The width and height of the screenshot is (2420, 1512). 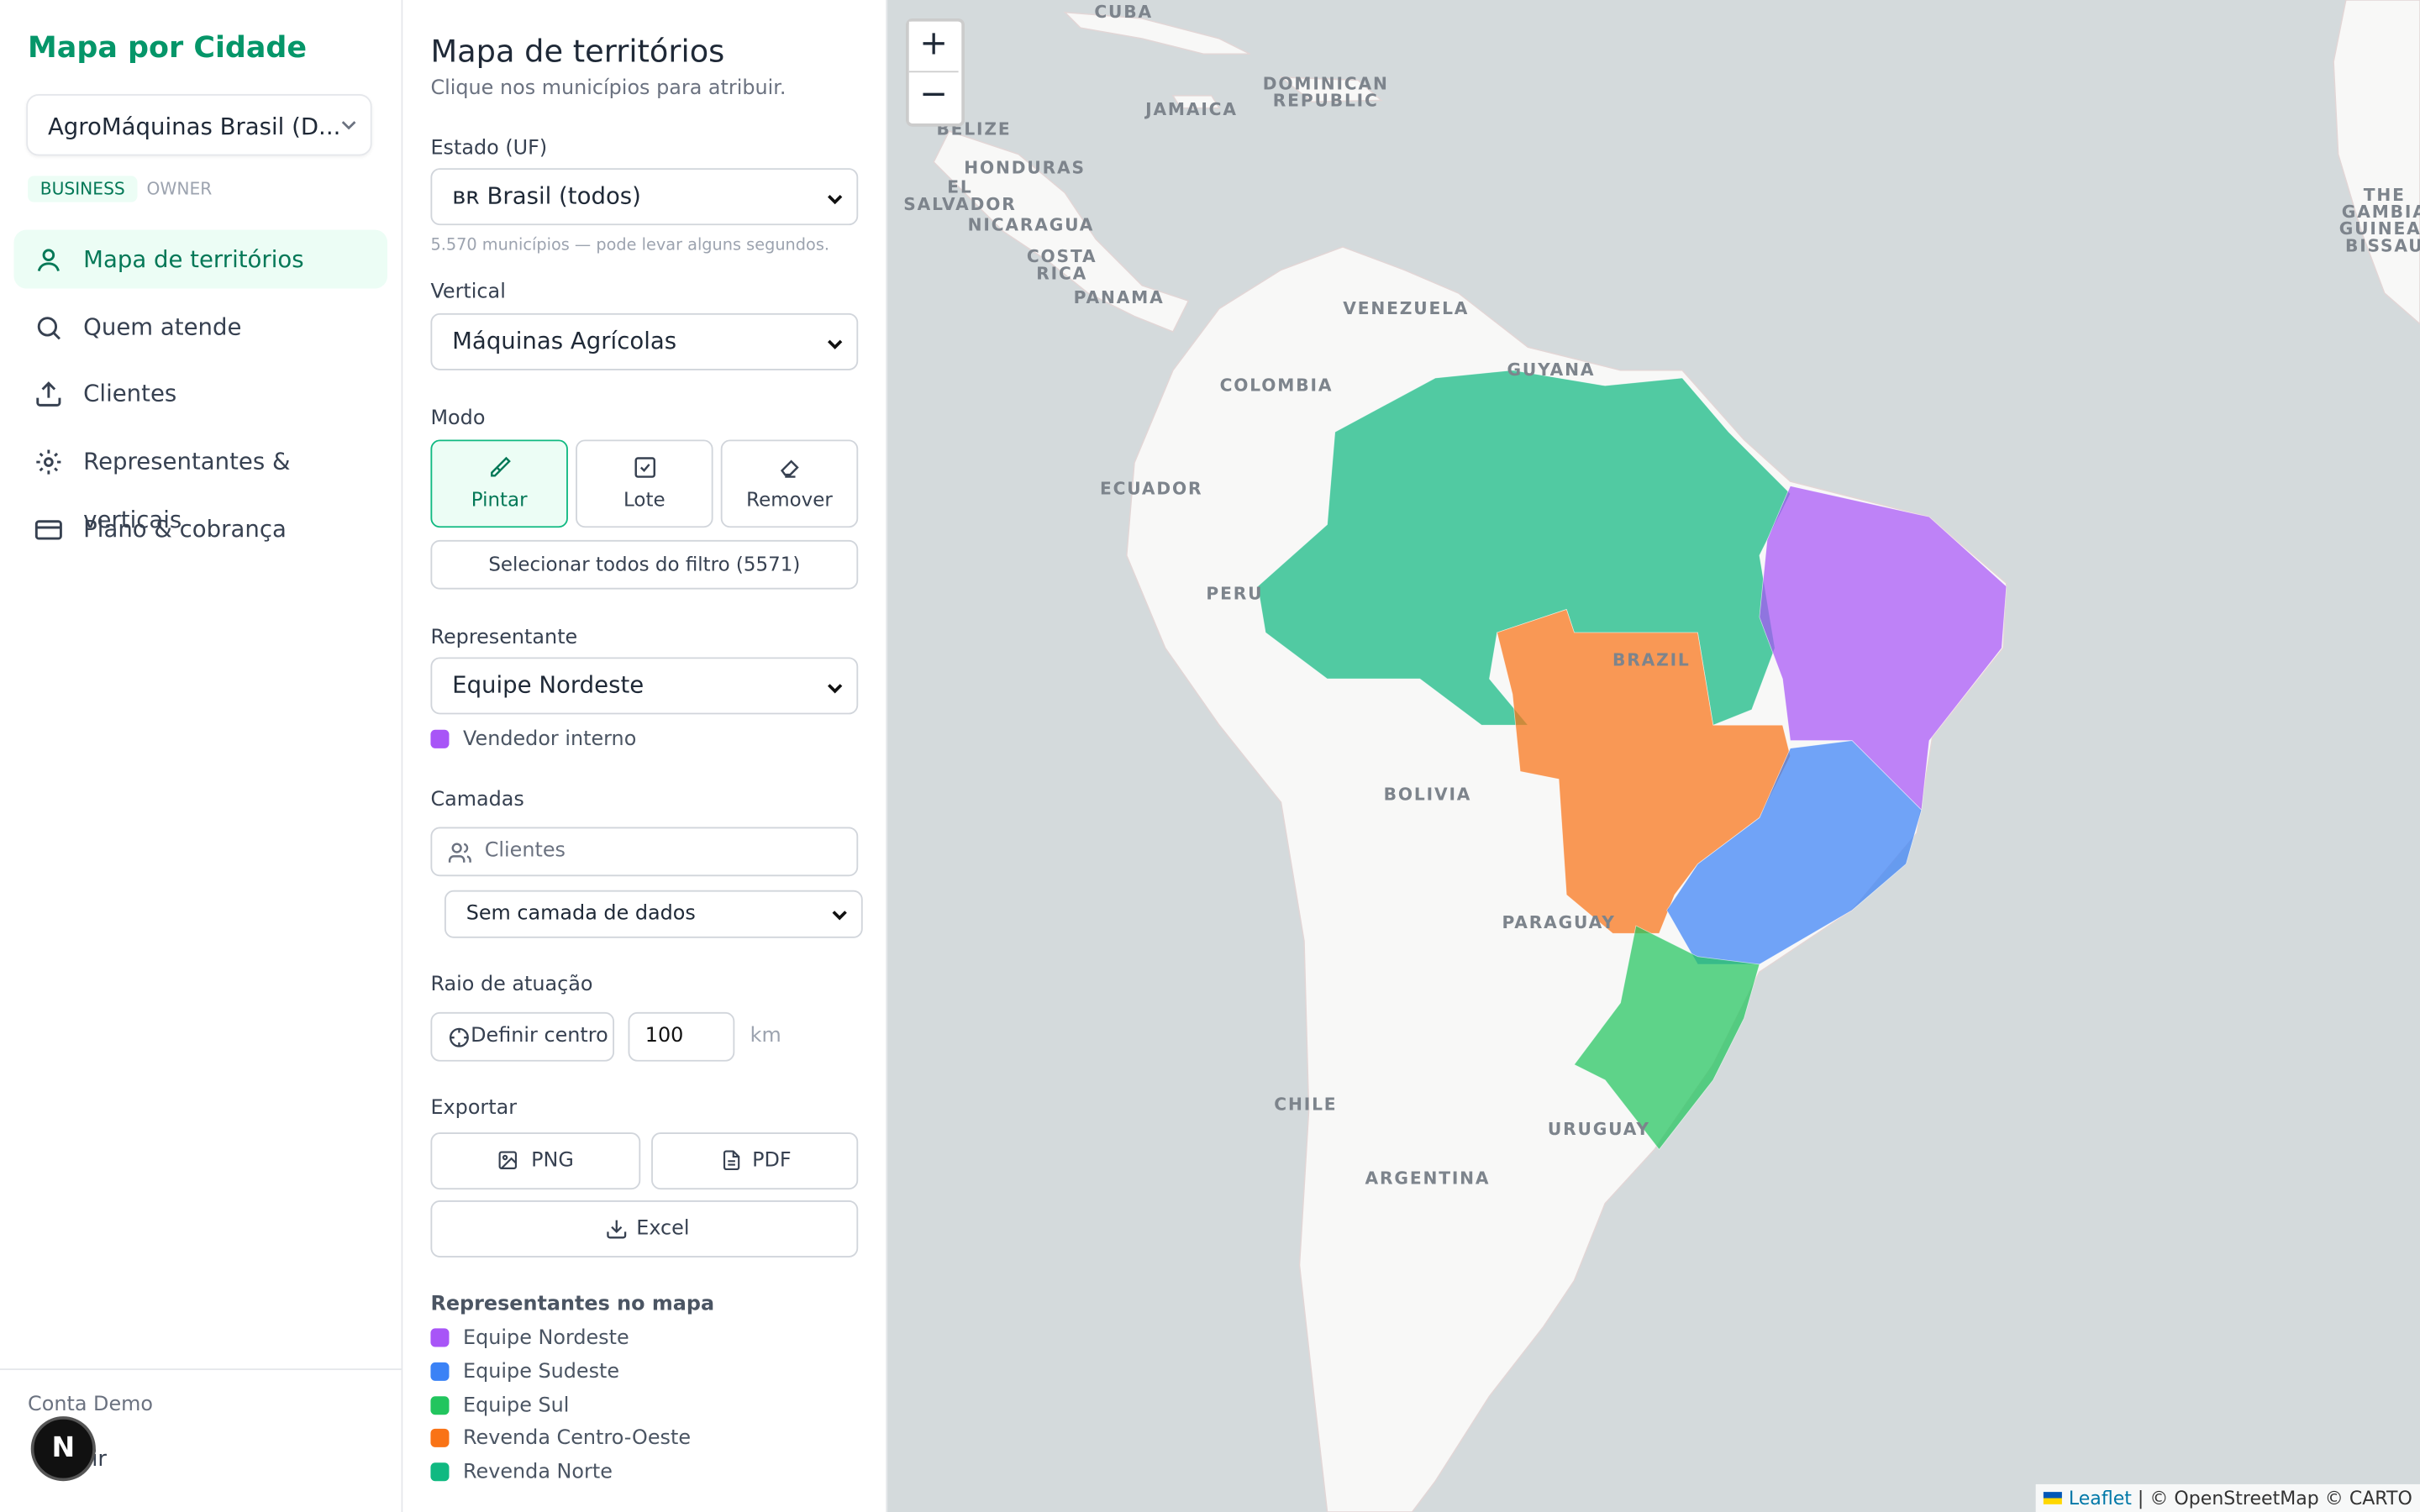 What do you see at coordinates (1123, 12) in the screenshot?
I see `map-label: CUBA` at bounding box center [1123, 12].